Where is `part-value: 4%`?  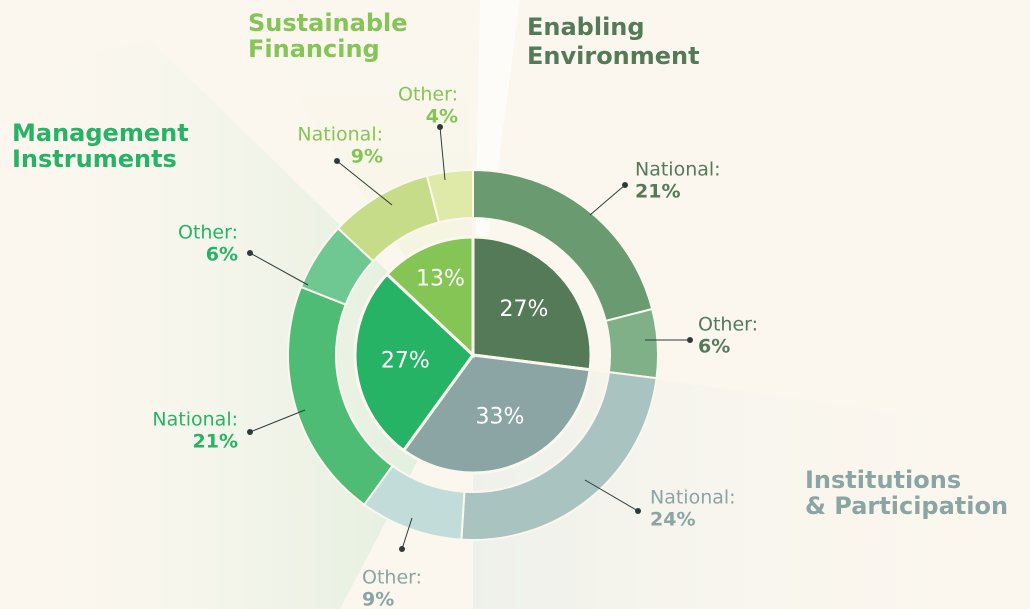 part-value: 4% is located at coordinates (442, 117).